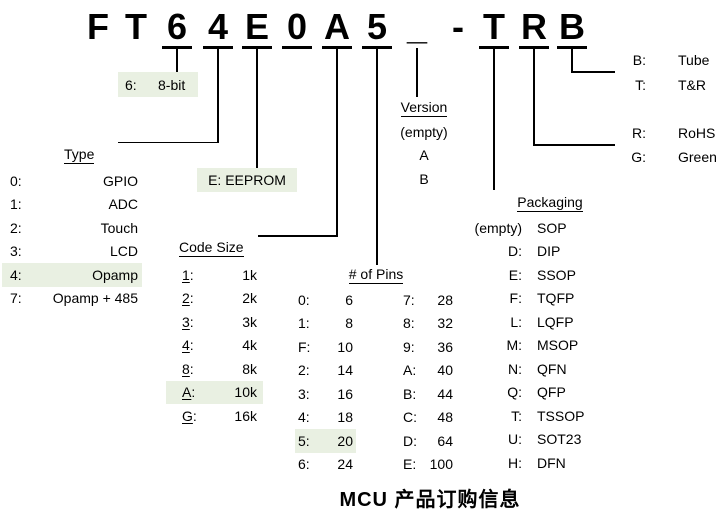 The height and width of the screenshot is (513, 724). I want to click on list-item: B: Tube, so click(677, 59).